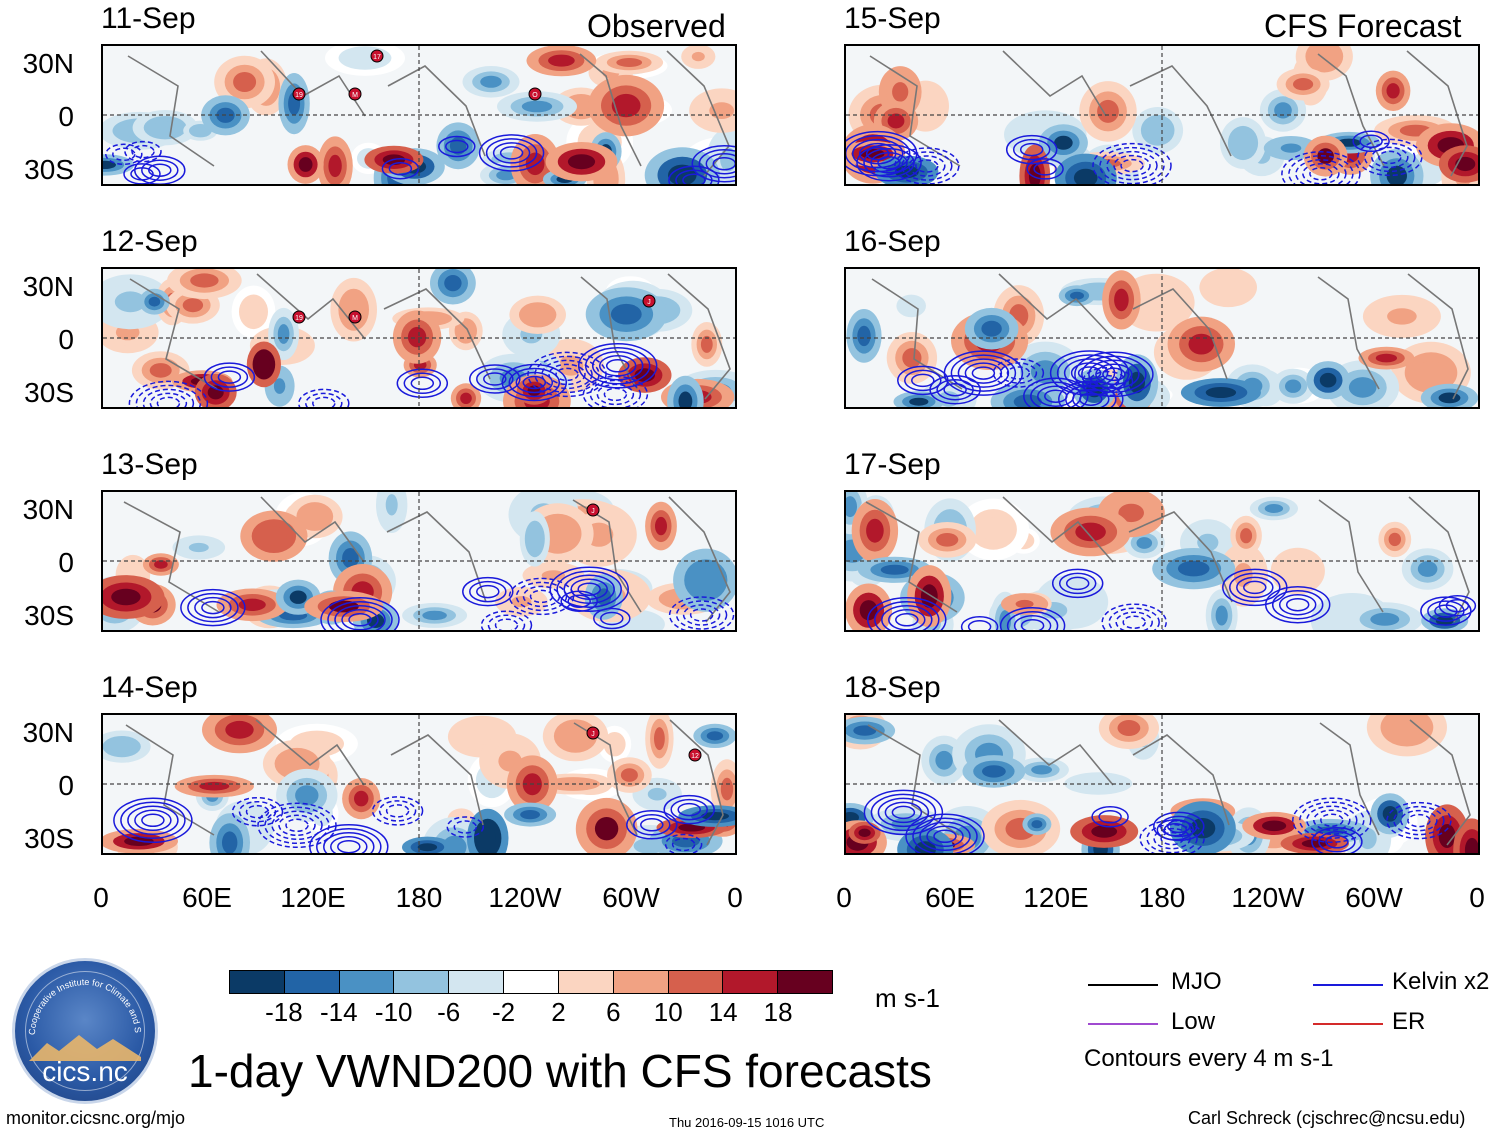 The width and height of the screenshot is (1510, 1137). I want to click on panel-date-left-2: 12-Sep, so click(149, 241).